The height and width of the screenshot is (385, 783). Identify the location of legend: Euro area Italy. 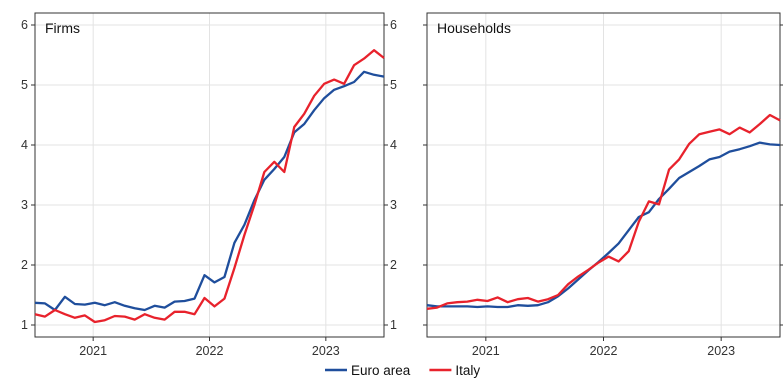
(402, 370).